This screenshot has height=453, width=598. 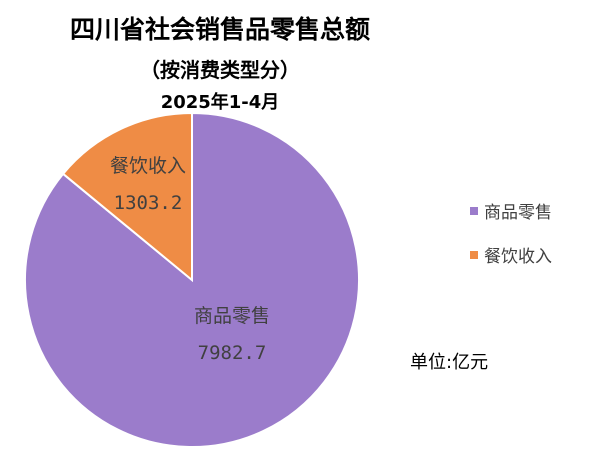 I want to click on legend-label-catering: 餐饮收入, so click(x=518, y=257).